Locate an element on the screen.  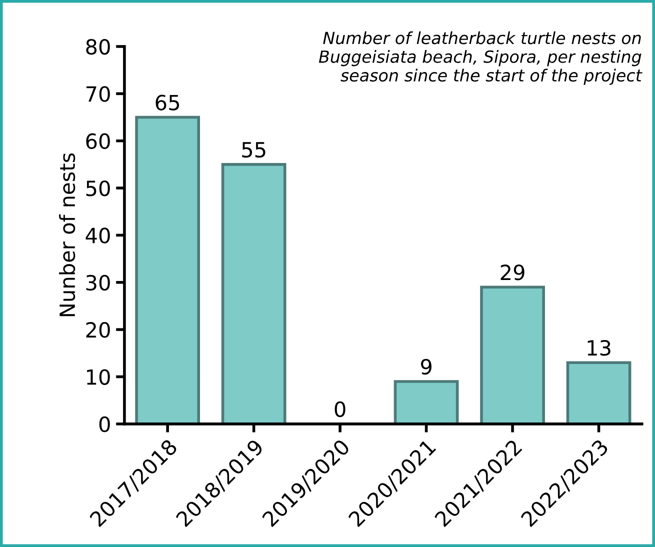
data-label: 13 is located at coordinates (599, 348).